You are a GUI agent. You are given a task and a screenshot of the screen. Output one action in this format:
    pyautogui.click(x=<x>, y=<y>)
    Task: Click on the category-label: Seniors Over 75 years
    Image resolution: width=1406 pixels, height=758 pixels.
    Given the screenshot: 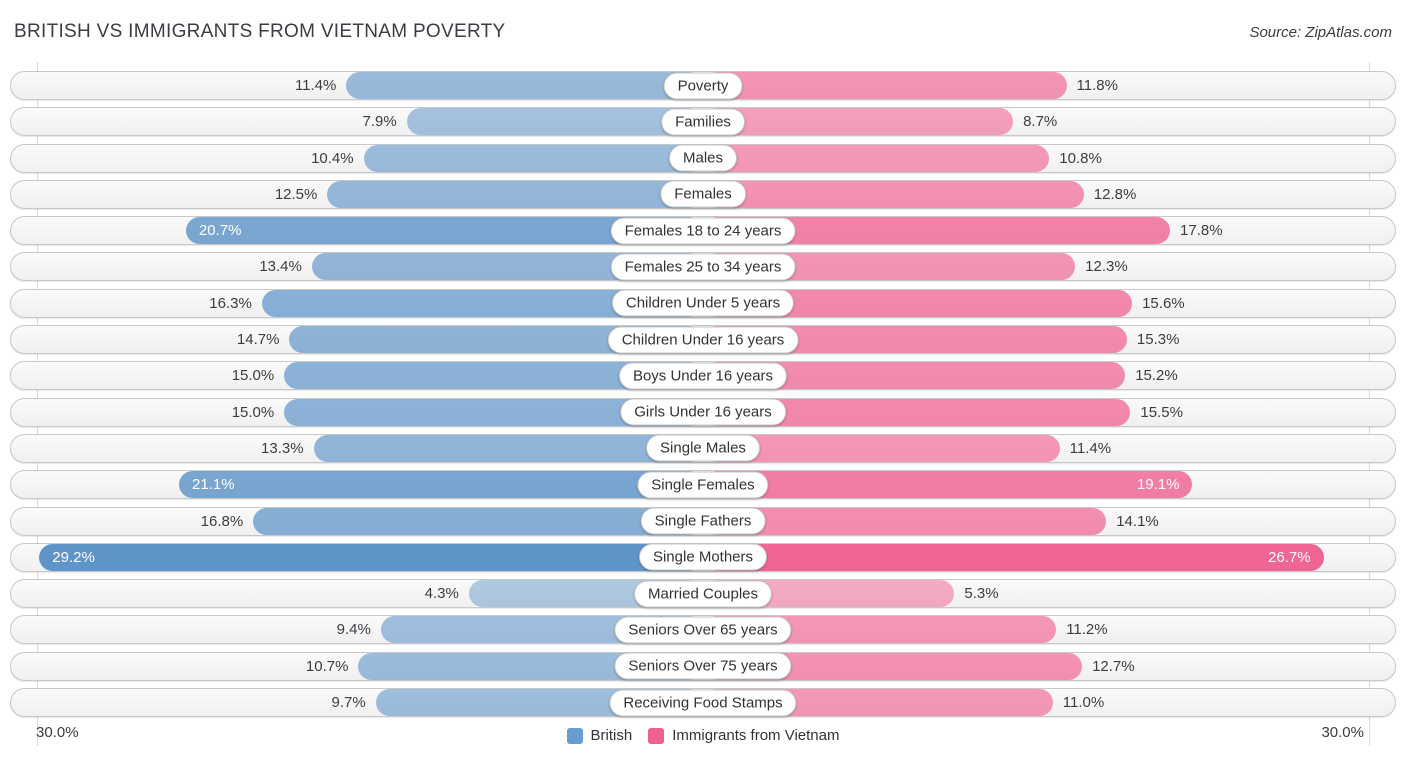 What is the action you would take?
    pyautogui.click(x=703, y=666)
    